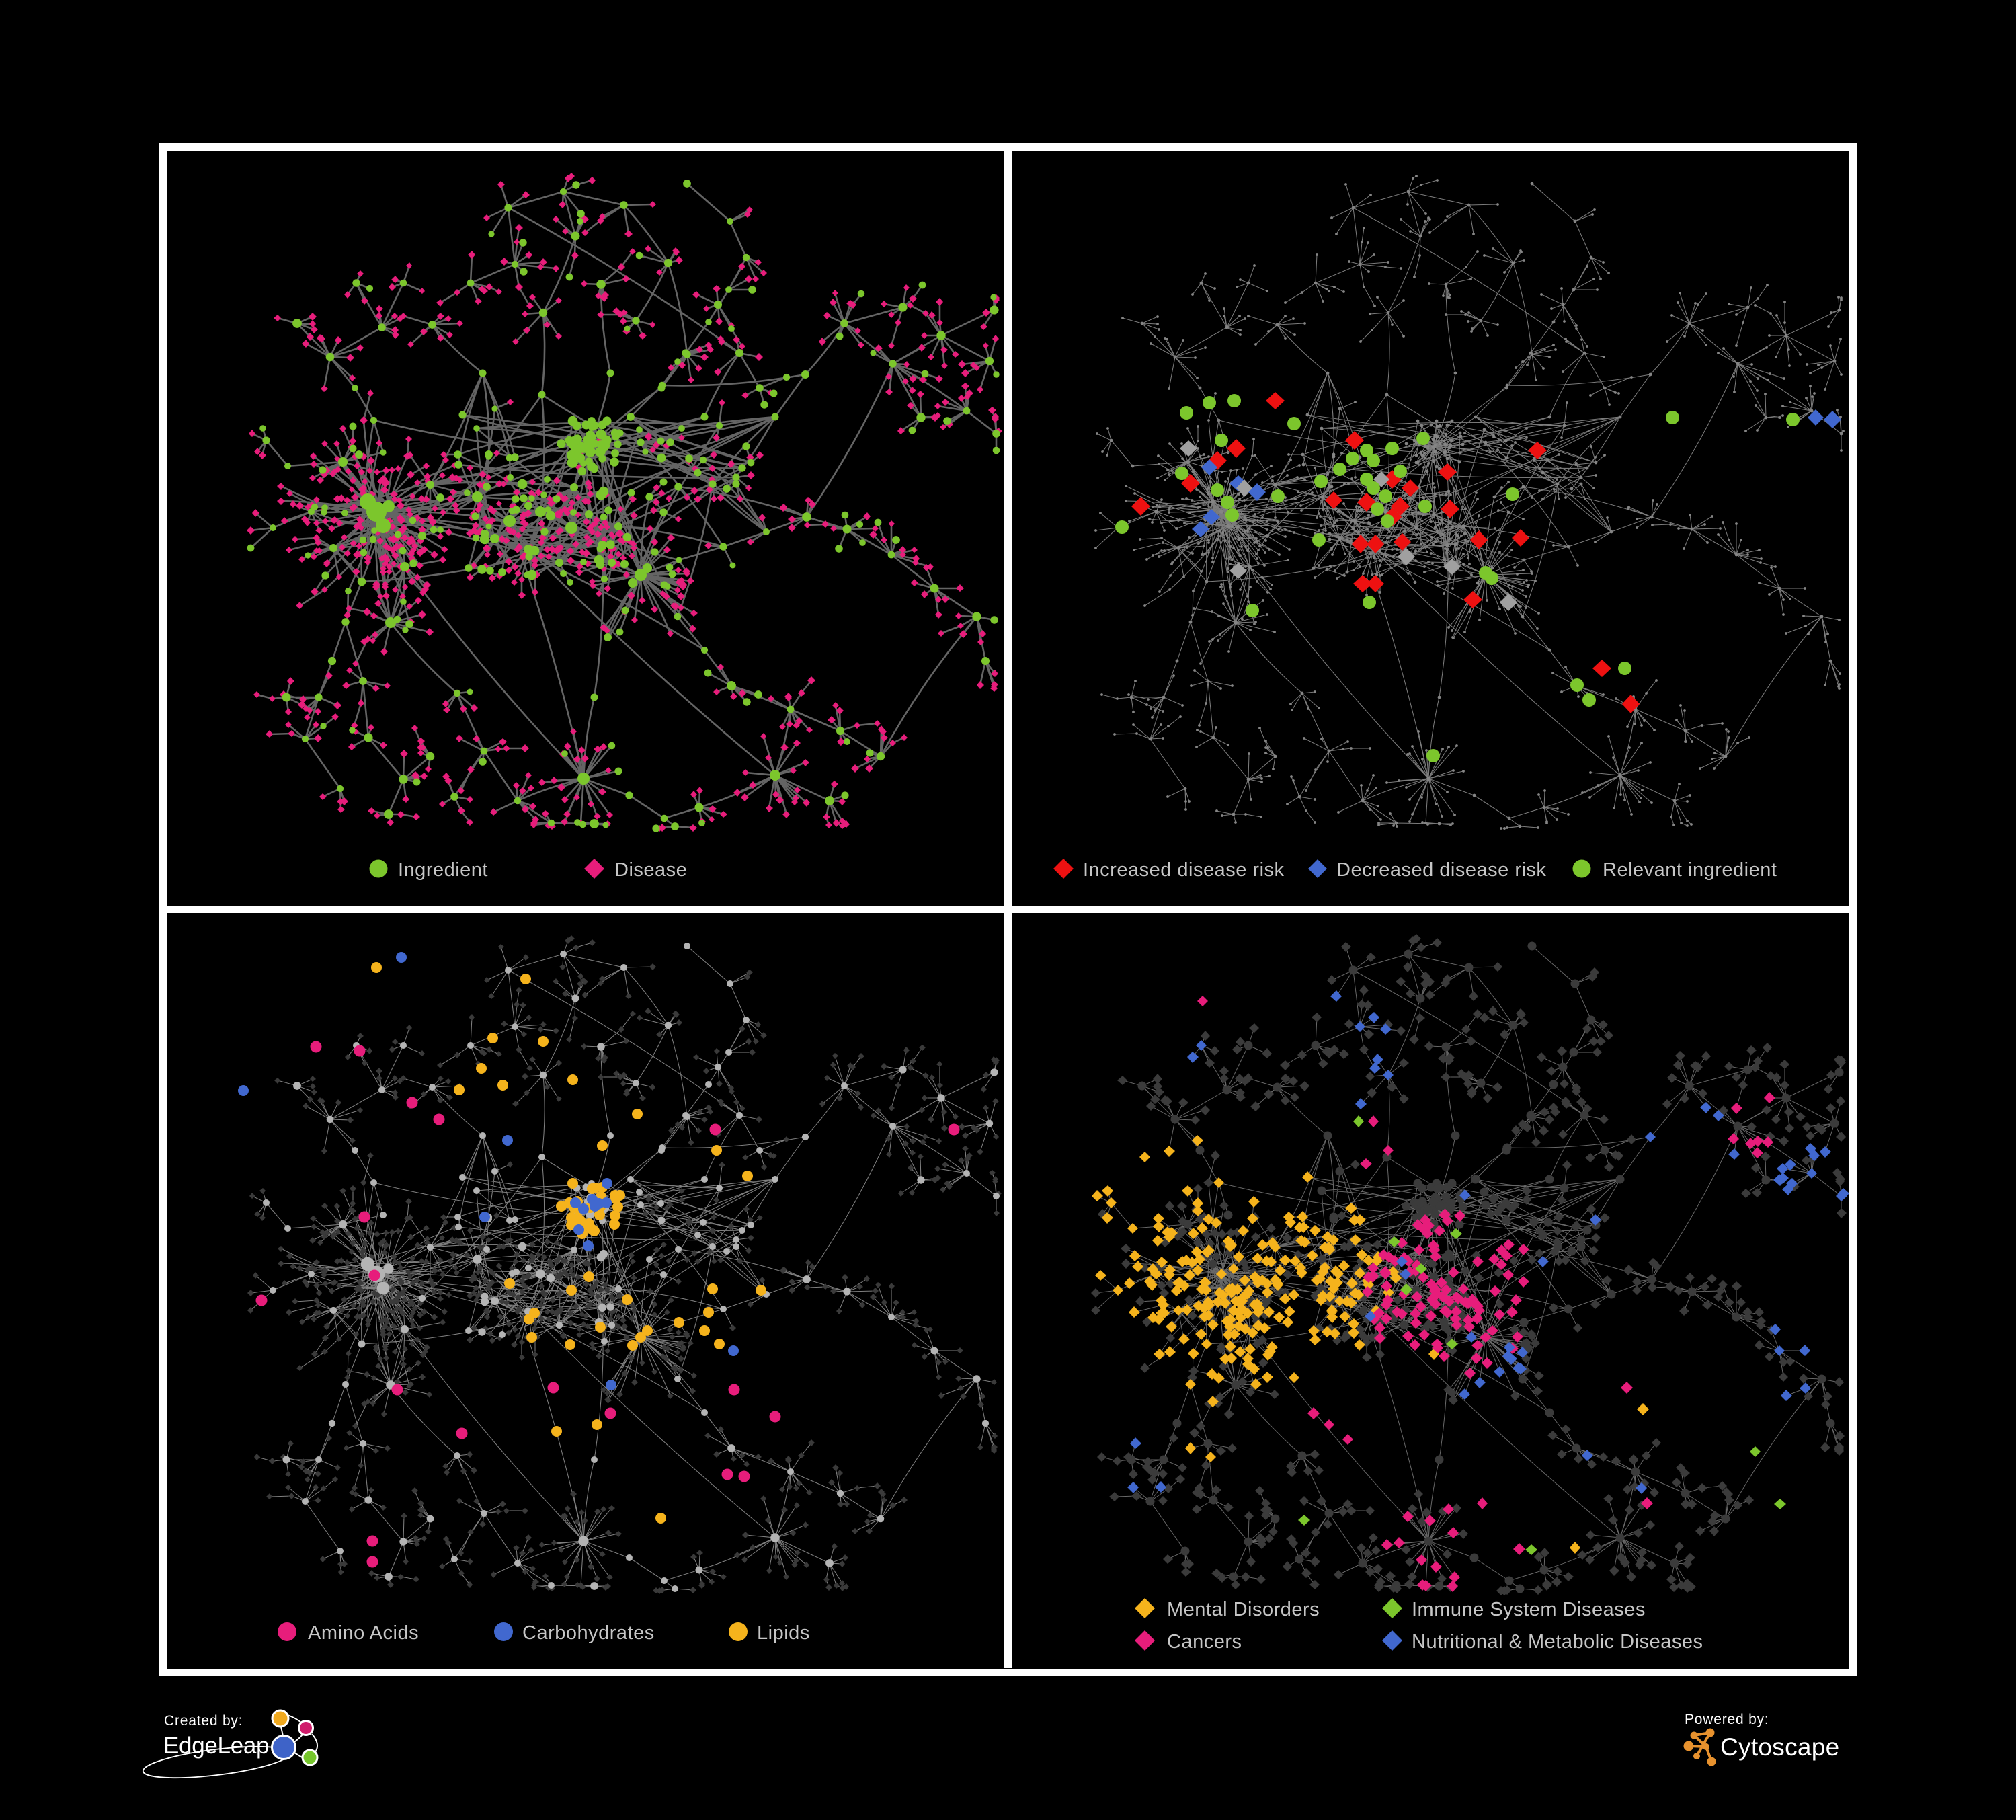  Describe the element at coordinates (1690, 870) in the screenshot. I see `svg-text: Relevant ingredient` at that location.